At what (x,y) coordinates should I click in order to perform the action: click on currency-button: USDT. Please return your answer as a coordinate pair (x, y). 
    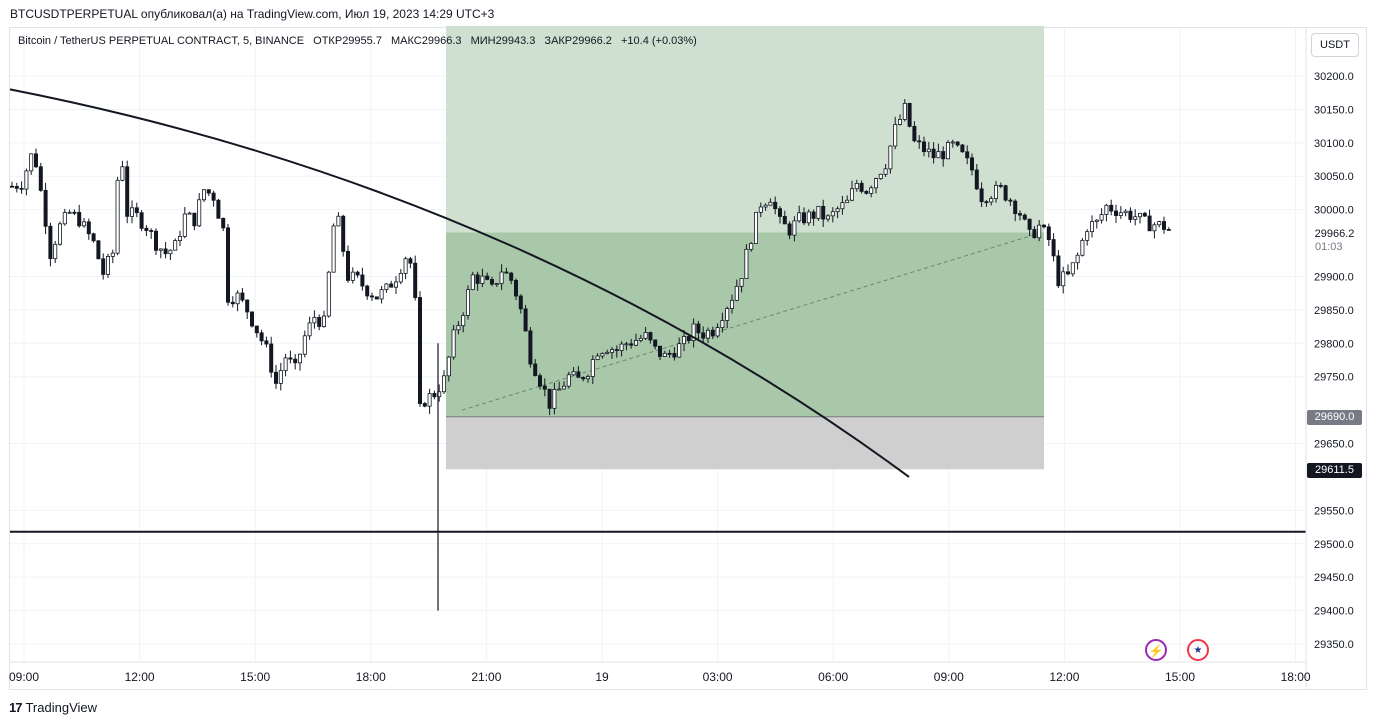
    Looking at the image, I should click on (1335, 45).